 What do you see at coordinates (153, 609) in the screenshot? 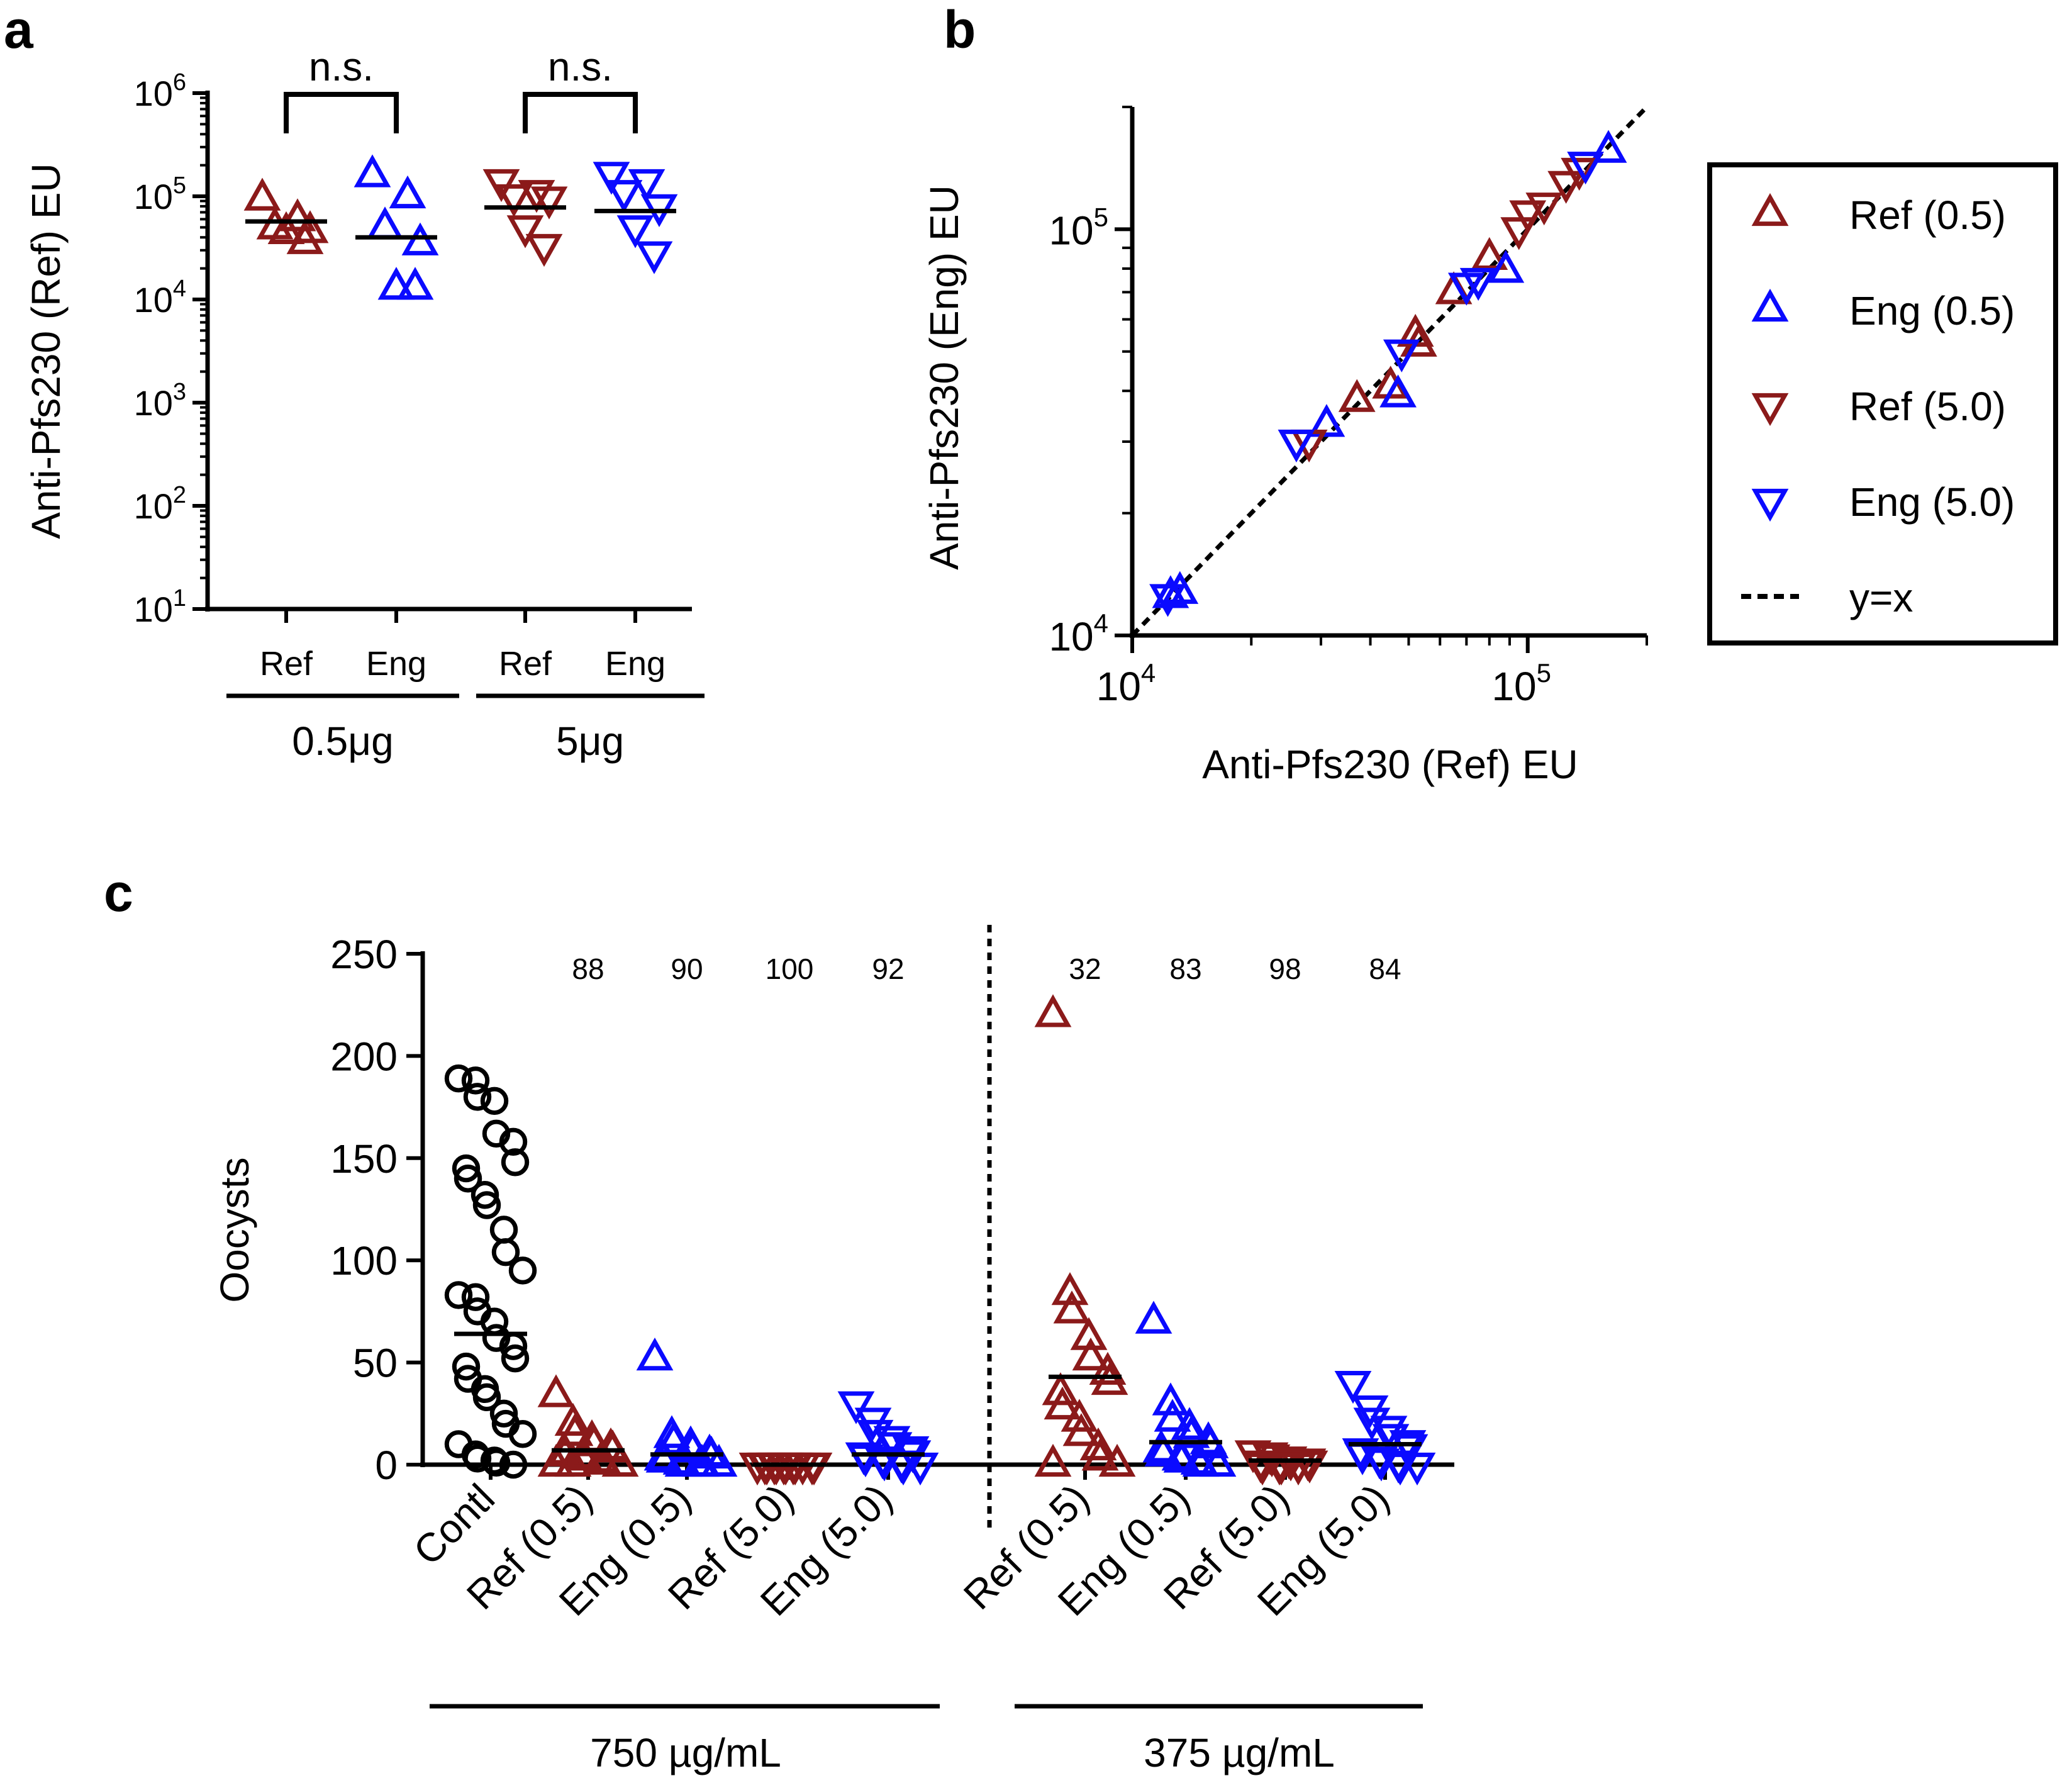
I see `panel-a-y-tick-label-base: 10` at bounding box center [153, 609].